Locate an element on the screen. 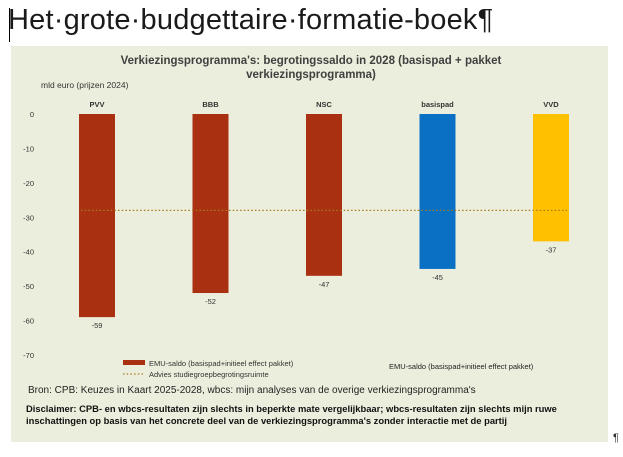 Image resolution: width=623 pixels, height=457 pixels. bar-bbb is located at coordinates (210, 204).